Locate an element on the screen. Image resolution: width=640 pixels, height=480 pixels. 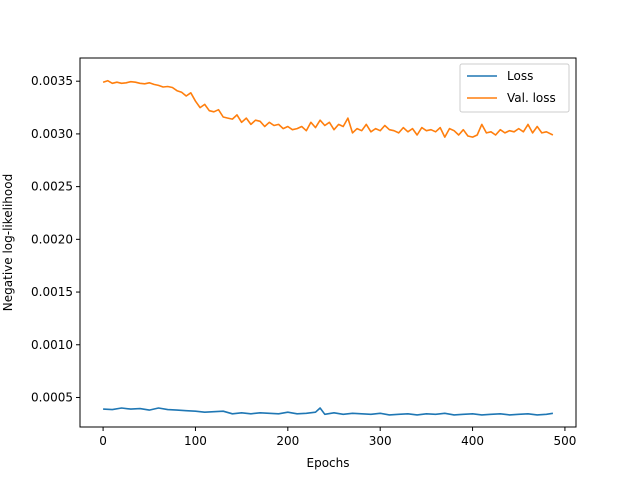
y-tick-label: 0.0010 is located at coordinates (52, 345).